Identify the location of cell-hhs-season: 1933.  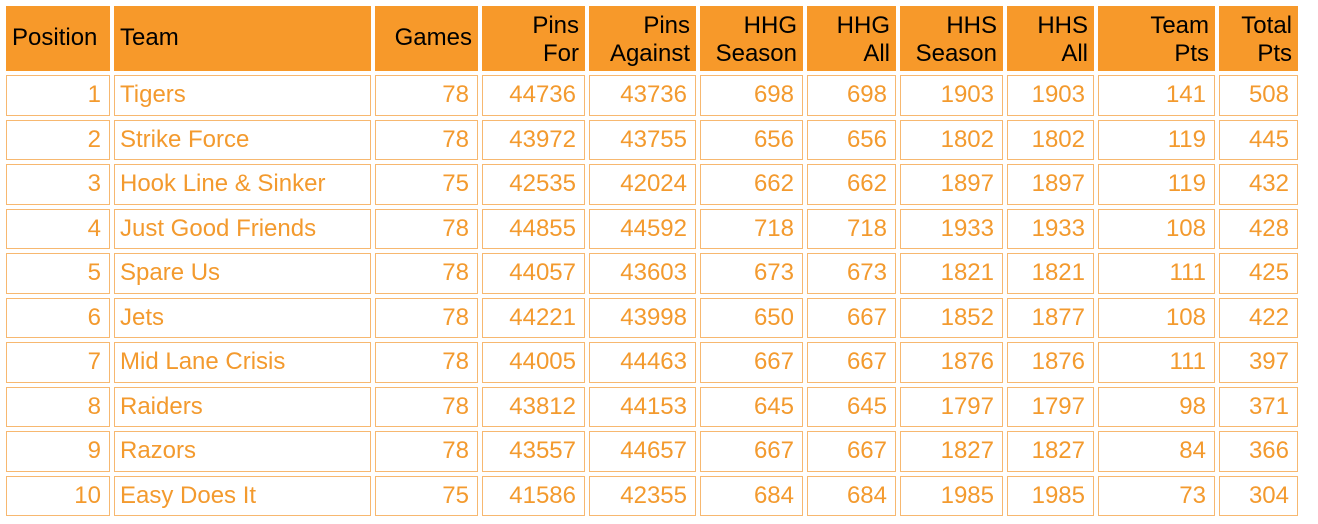
(951, 228).